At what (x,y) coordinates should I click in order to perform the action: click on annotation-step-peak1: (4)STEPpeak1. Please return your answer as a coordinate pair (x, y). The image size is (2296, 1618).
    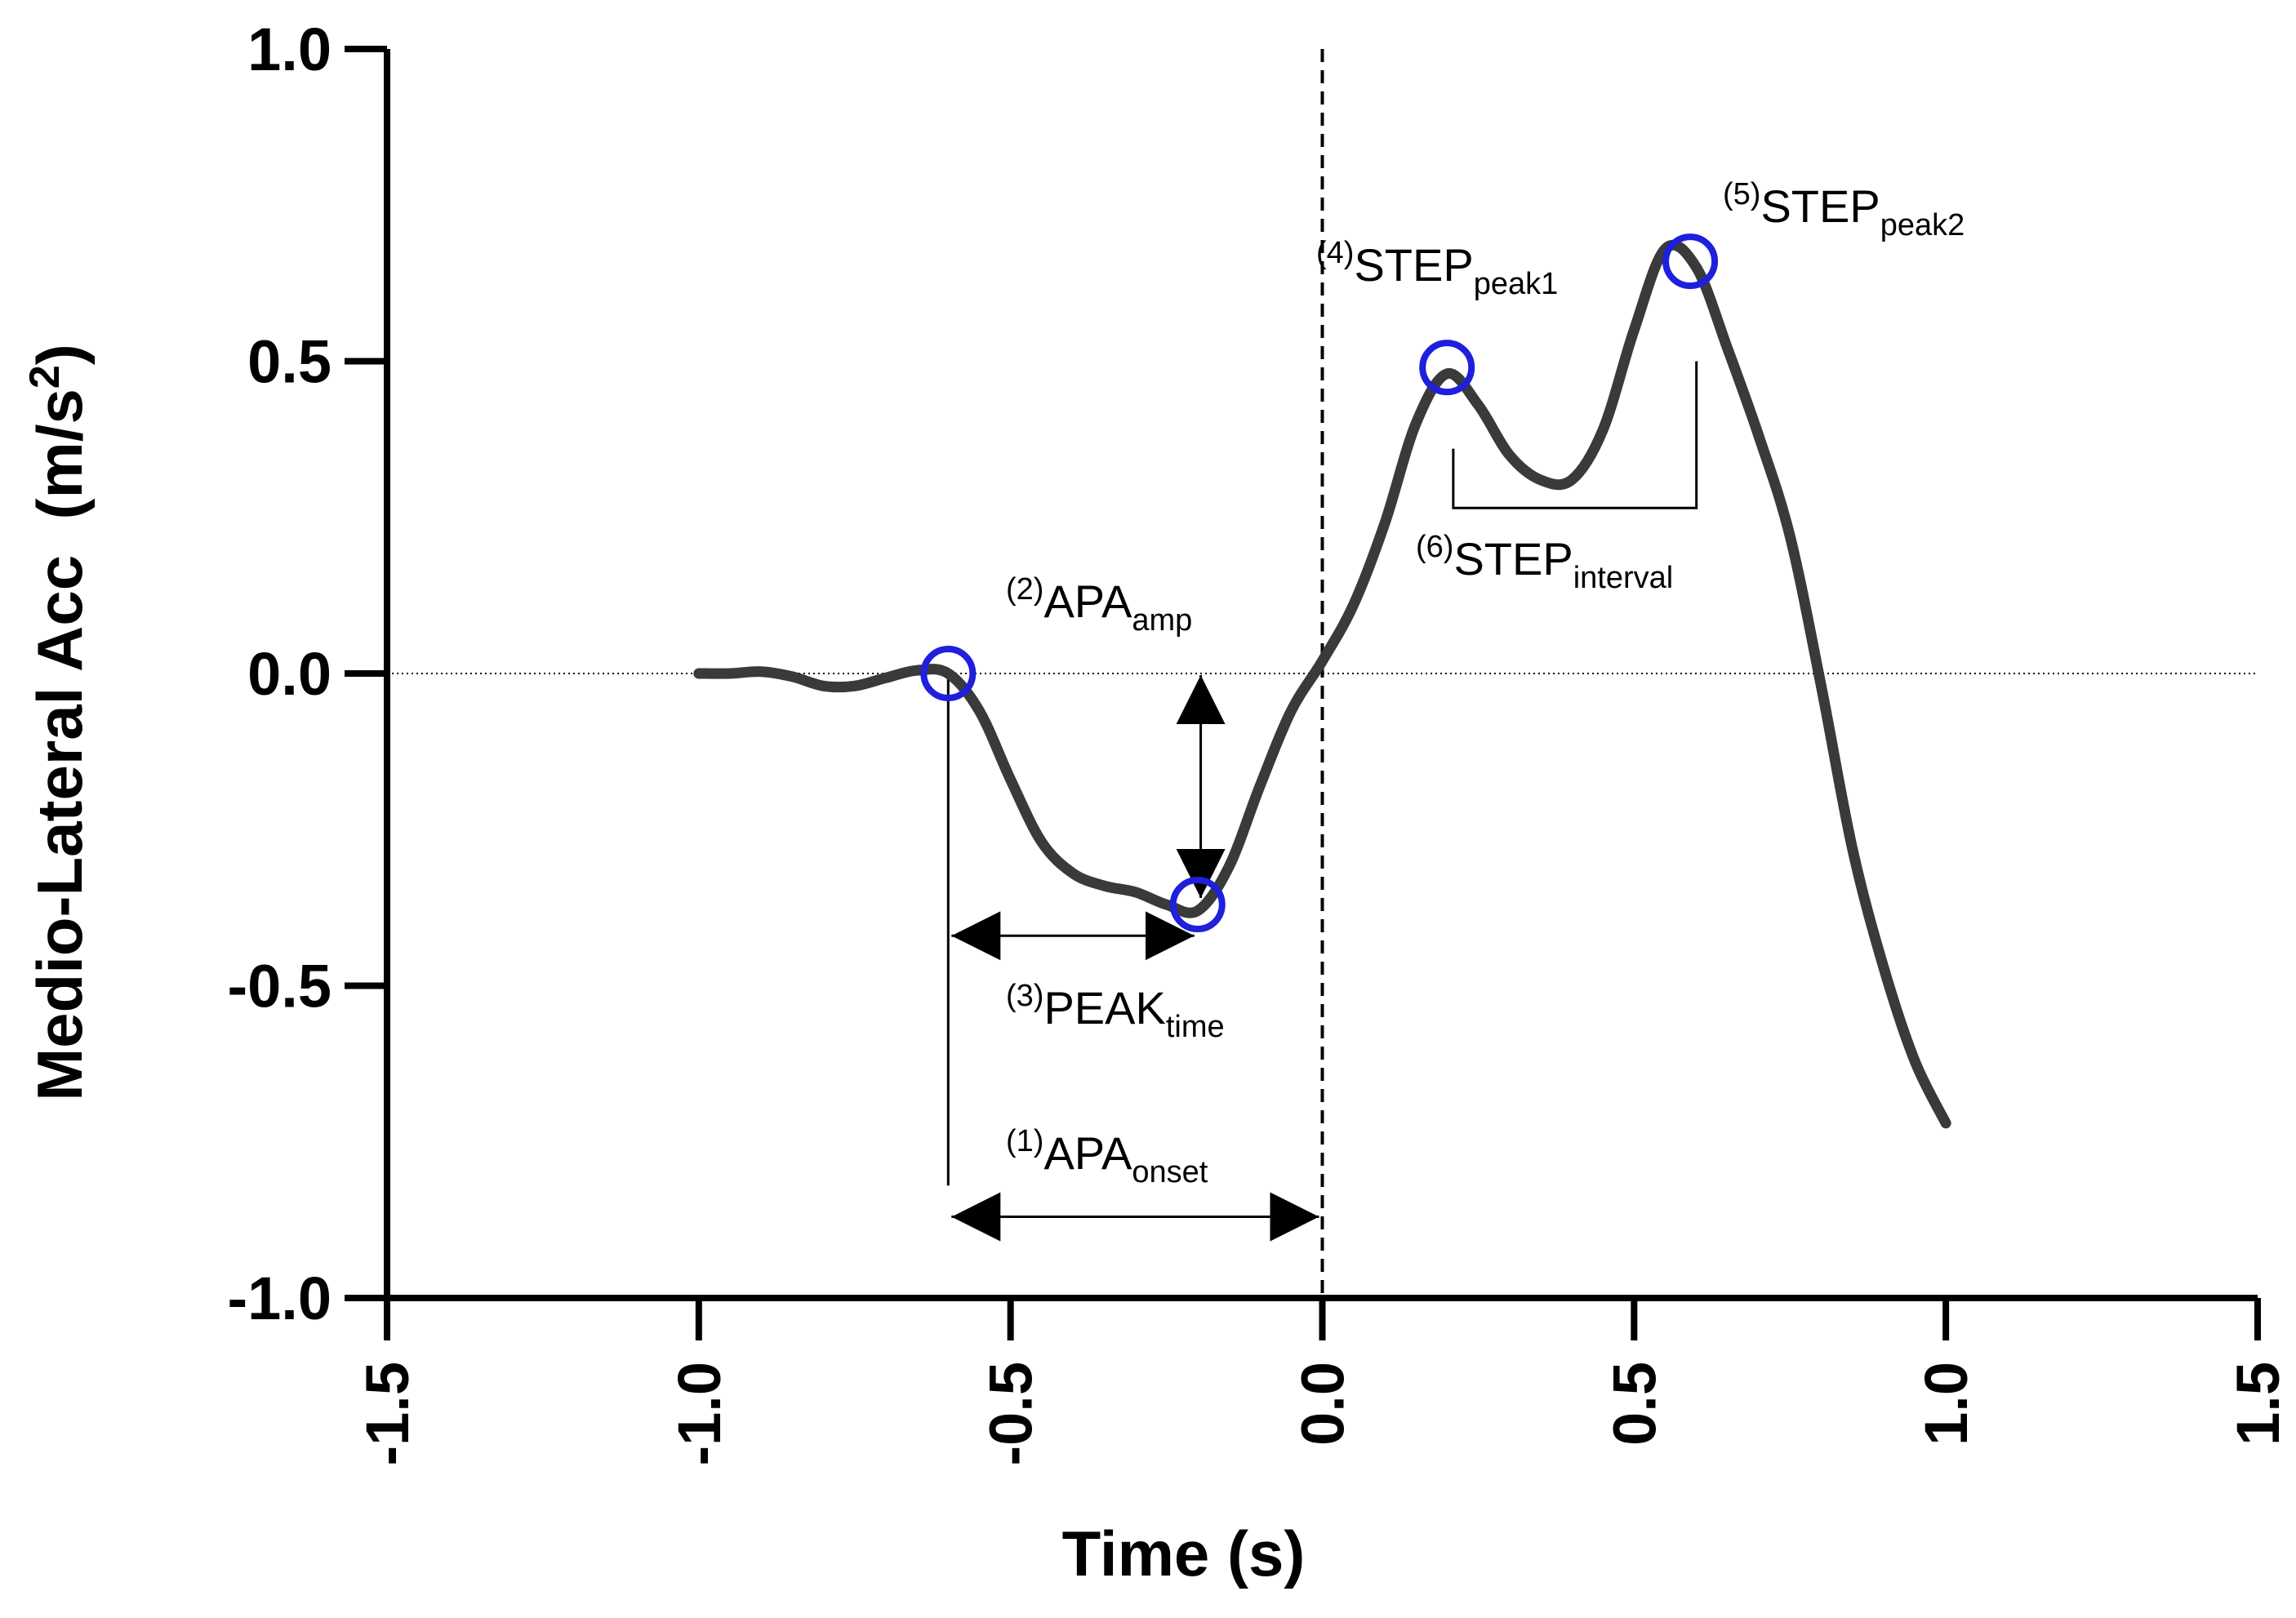
    Looking at the image, I should click on (1437, 268).